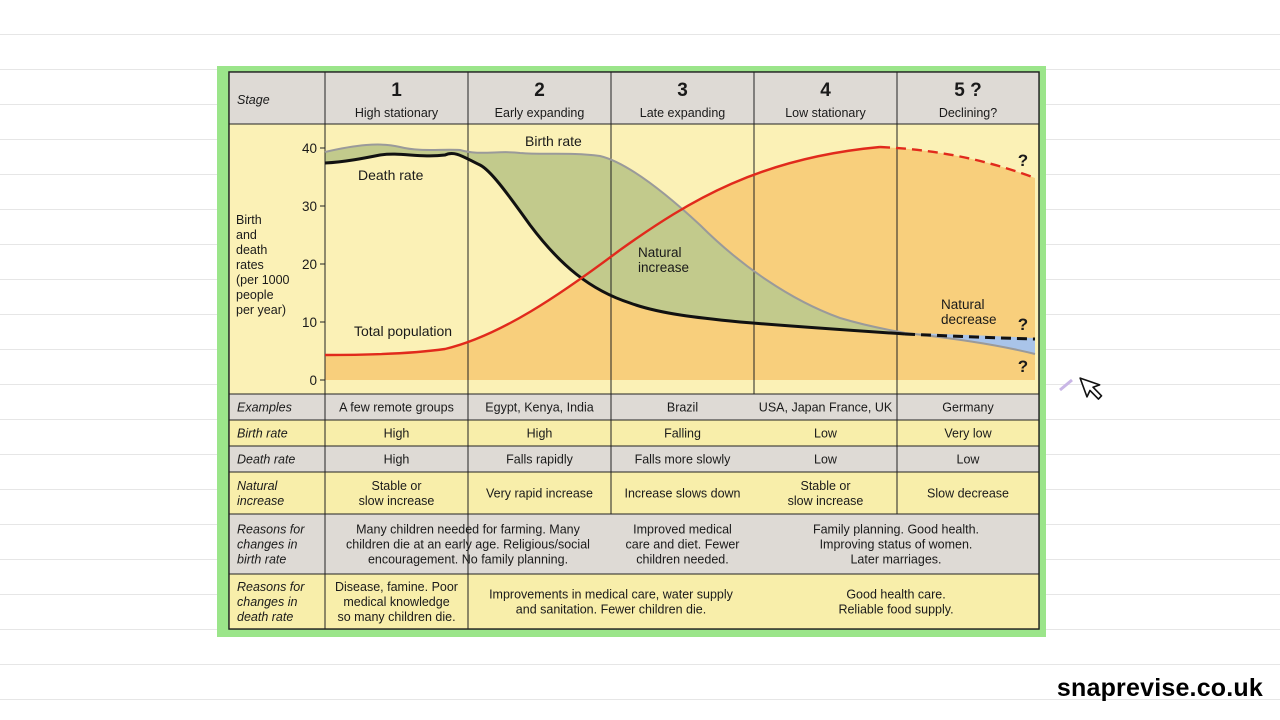 Image resolution: width=1280 pixels, height=720 pixels. What do you see at coordinates (683, 545) in the screenshot?
I see `table-cell: care and diet. Fewer` at bounding box center [683, 545].